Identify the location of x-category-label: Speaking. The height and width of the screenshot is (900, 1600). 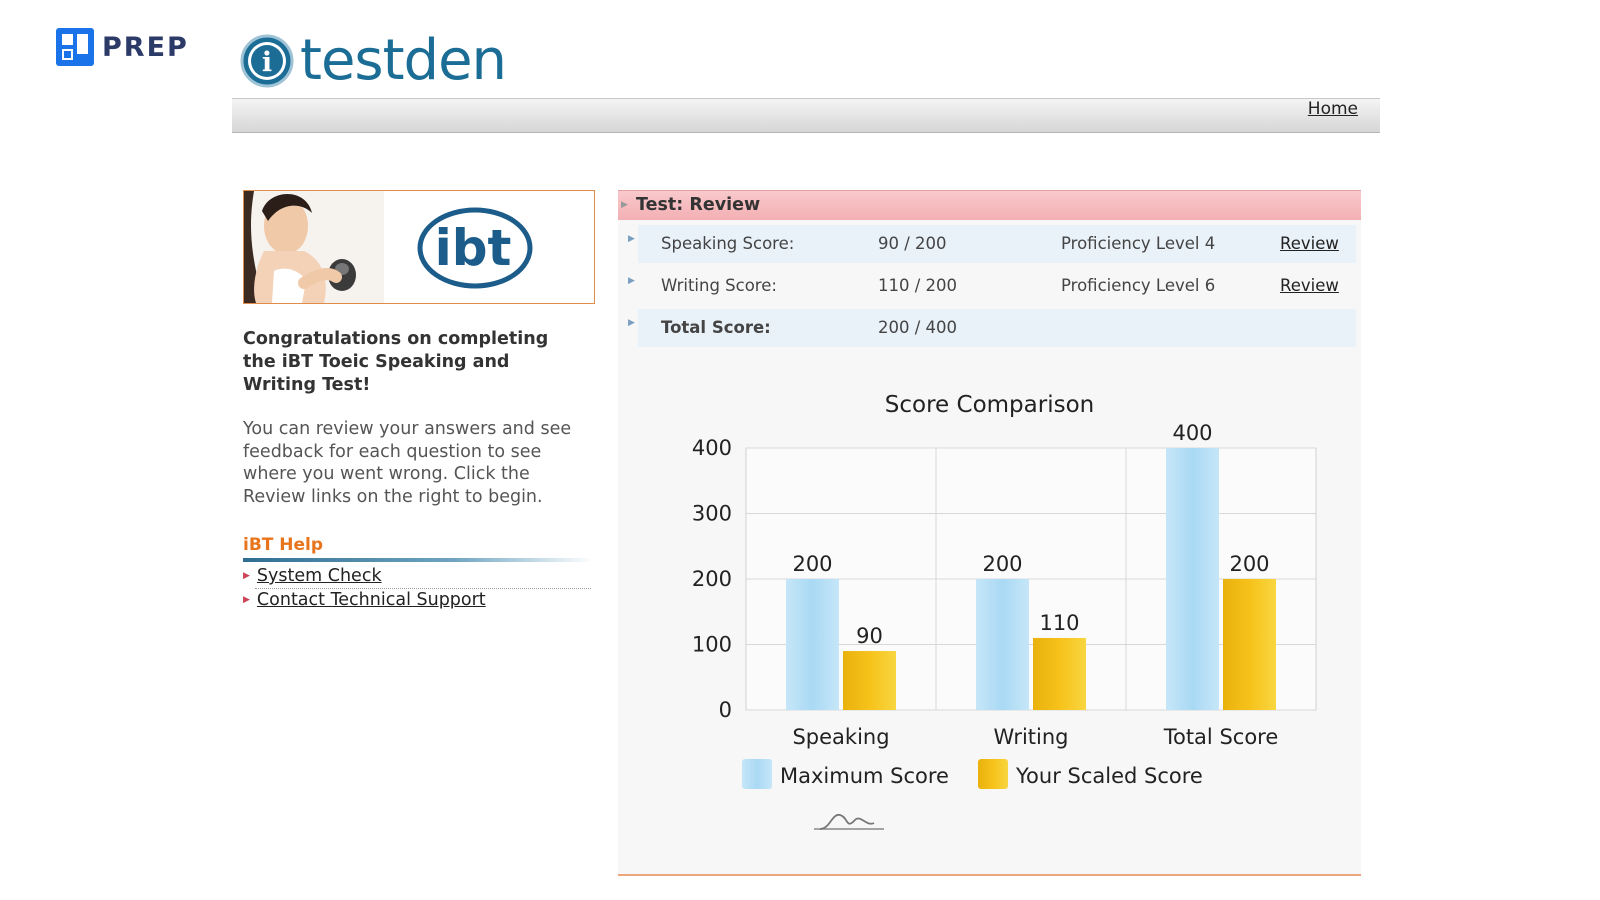
(840, 737).